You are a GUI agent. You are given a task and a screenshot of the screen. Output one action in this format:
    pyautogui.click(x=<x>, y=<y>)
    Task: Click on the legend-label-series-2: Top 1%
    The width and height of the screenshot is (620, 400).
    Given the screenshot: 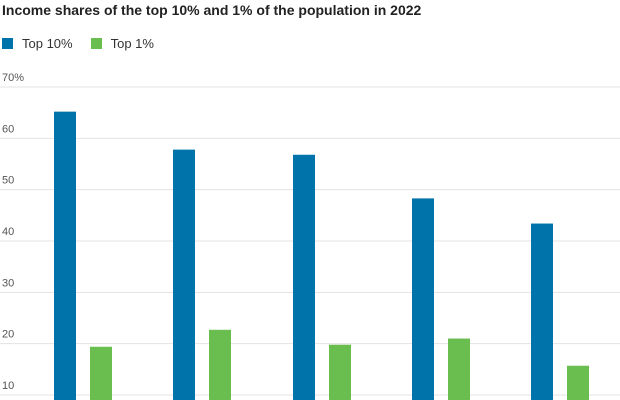 What is the action you would take?
    pyautogui.click(x=132, y=43)
    